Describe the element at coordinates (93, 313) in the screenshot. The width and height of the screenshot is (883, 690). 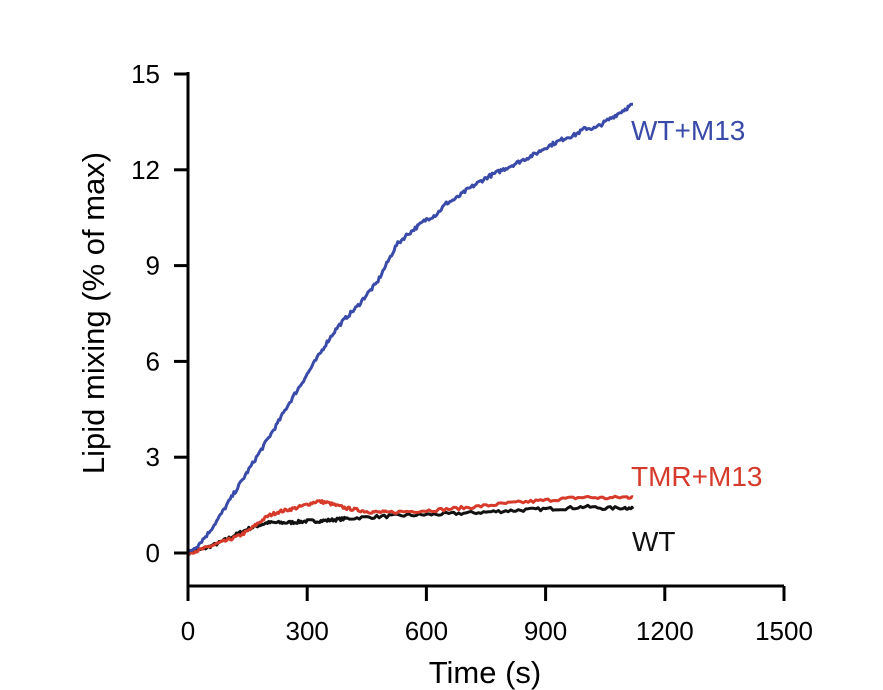
I see `y-axis-label: Lipid mixing (% of max)` at that location.